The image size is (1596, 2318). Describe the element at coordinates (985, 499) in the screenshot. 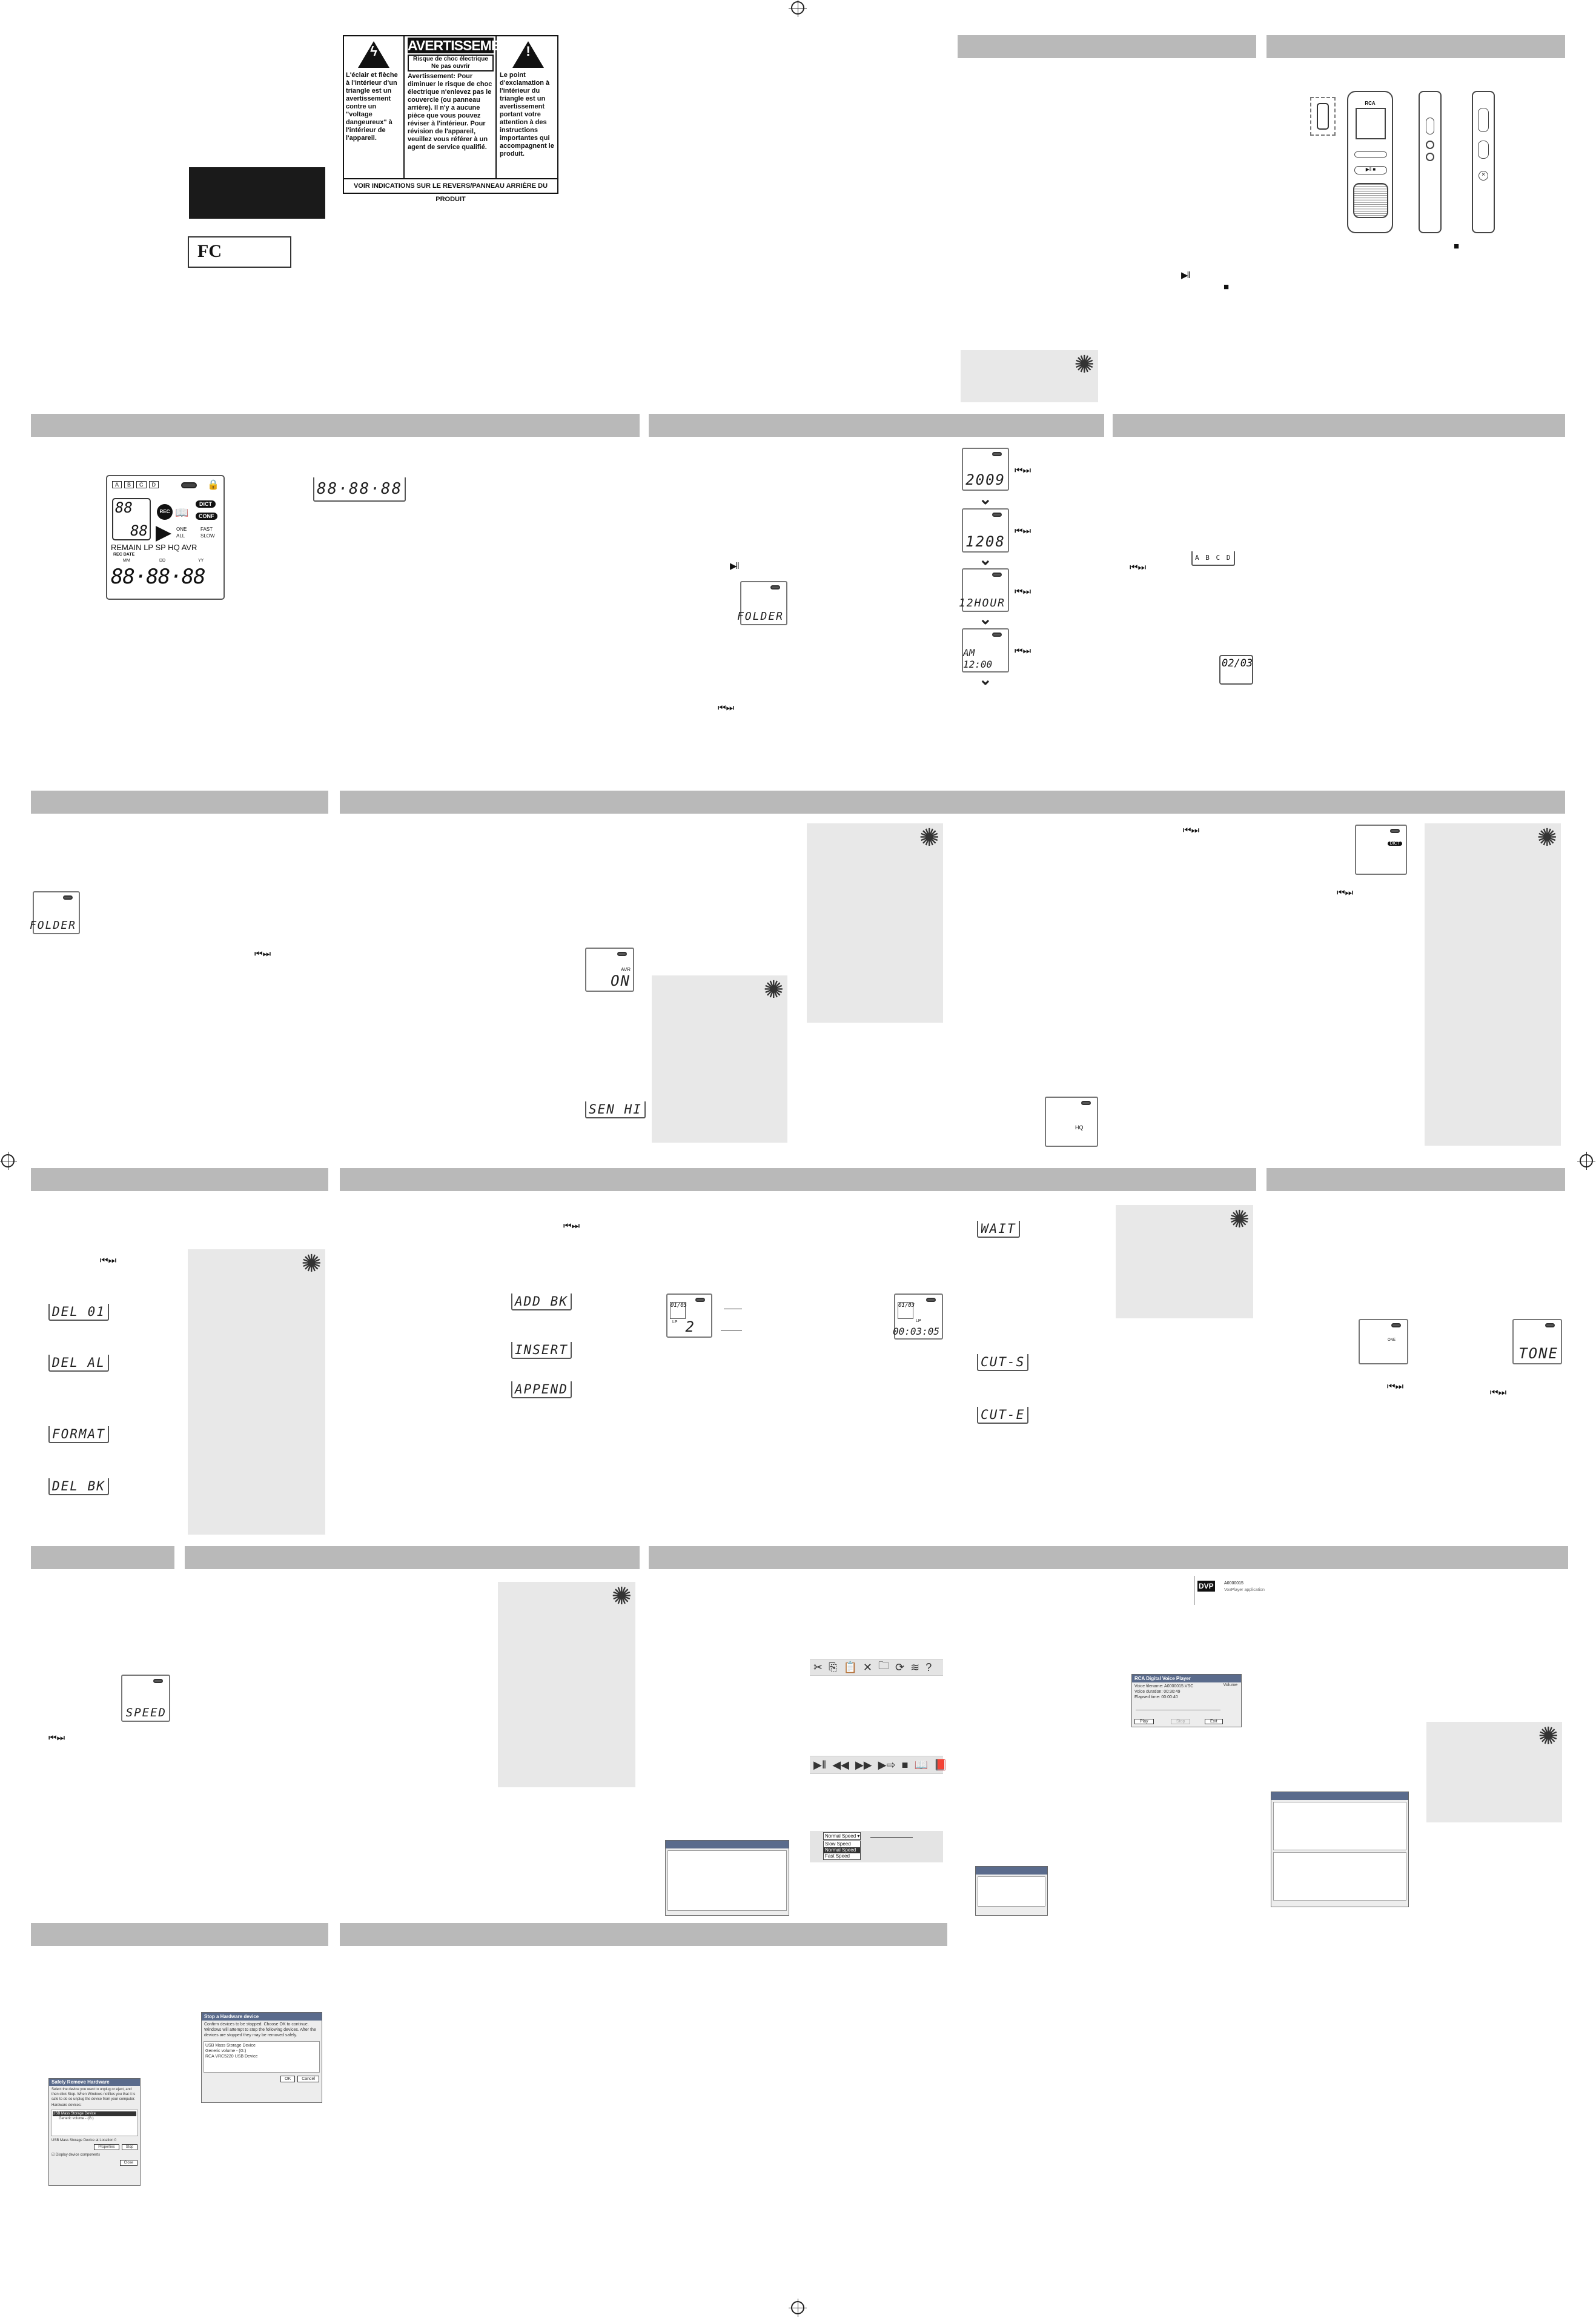

I see `arrow-down-icon: ⌄` at that location.